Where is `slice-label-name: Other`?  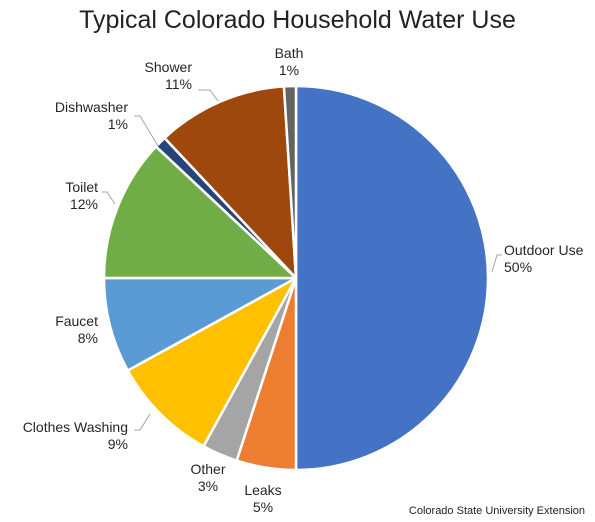 slice-label-name: Other is located at coordinates (207, 469).